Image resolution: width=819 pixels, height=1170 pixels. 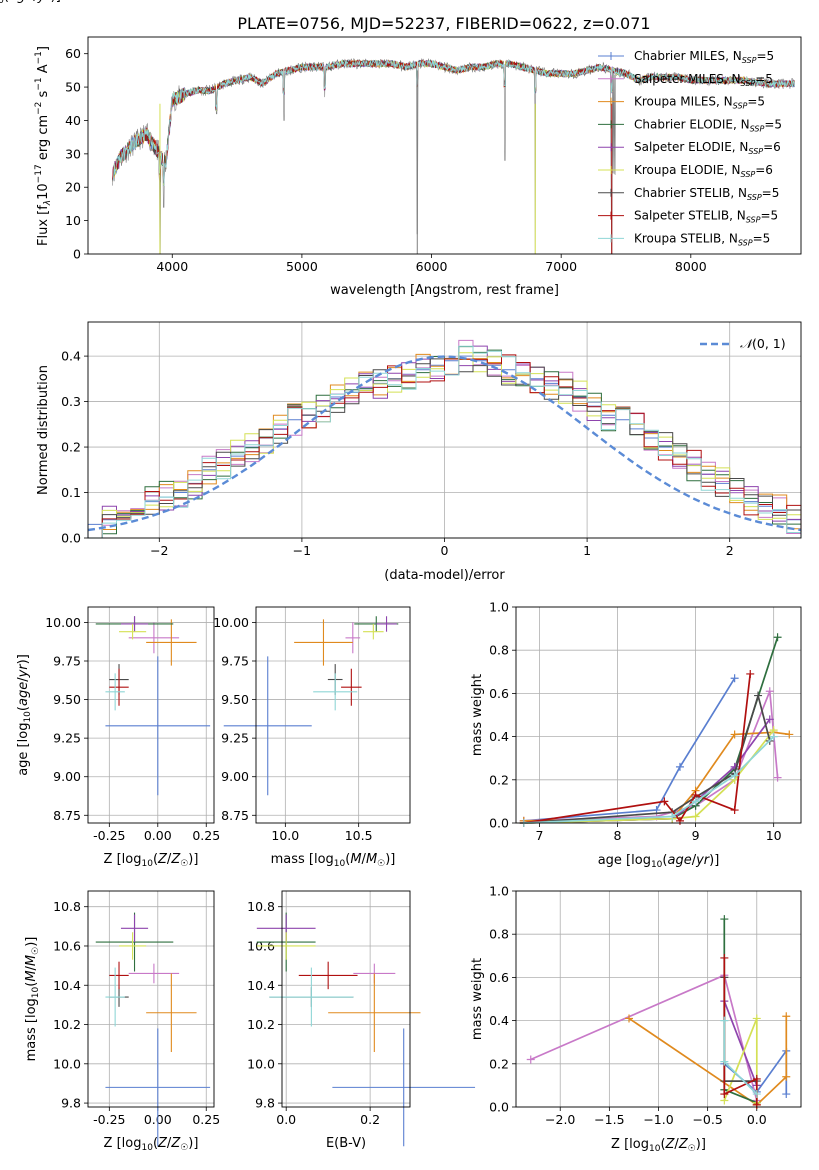 I want to click on label-span: −1, so click(x=39, y=83).